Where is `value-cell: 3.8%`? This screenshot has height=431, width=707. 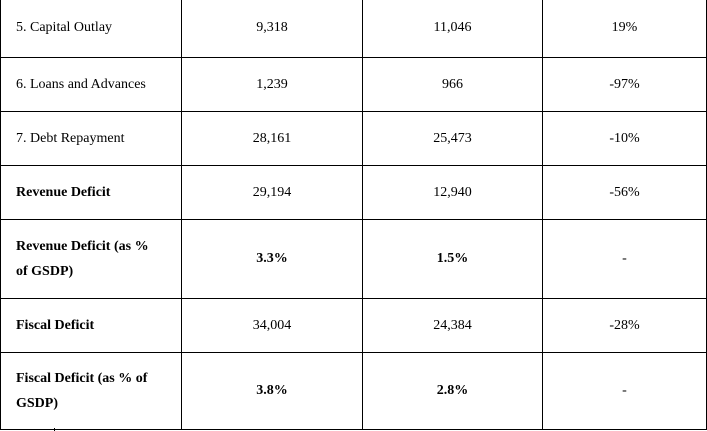 value-cell: 3.8% is located at coordinates (272, 391).